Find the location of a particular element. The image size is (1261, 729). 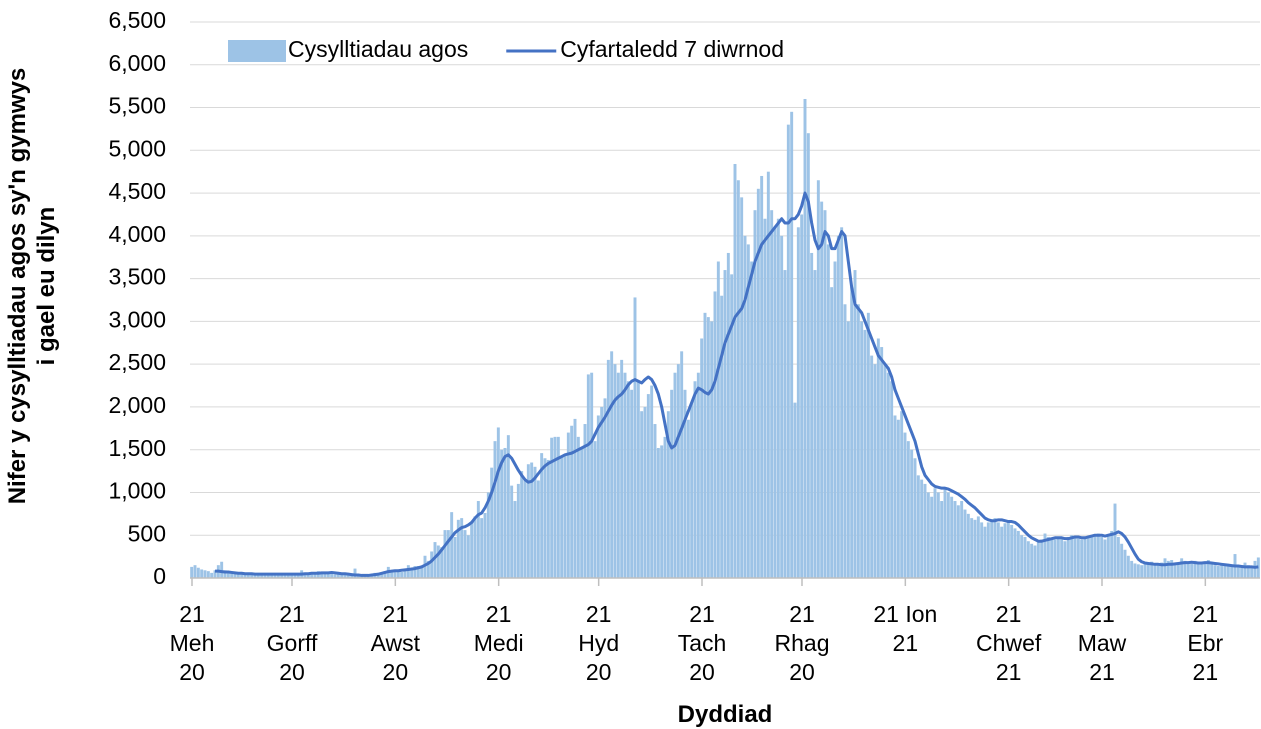

y-tick-label: 6,500 is located at coordinates (137, 20).